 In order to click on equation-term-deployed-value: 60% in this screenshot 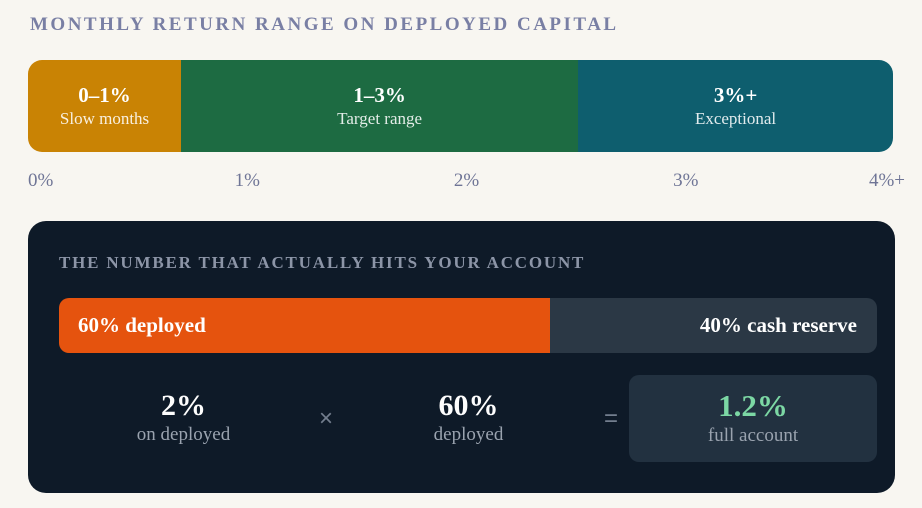, I will do `click(468, 405)`.